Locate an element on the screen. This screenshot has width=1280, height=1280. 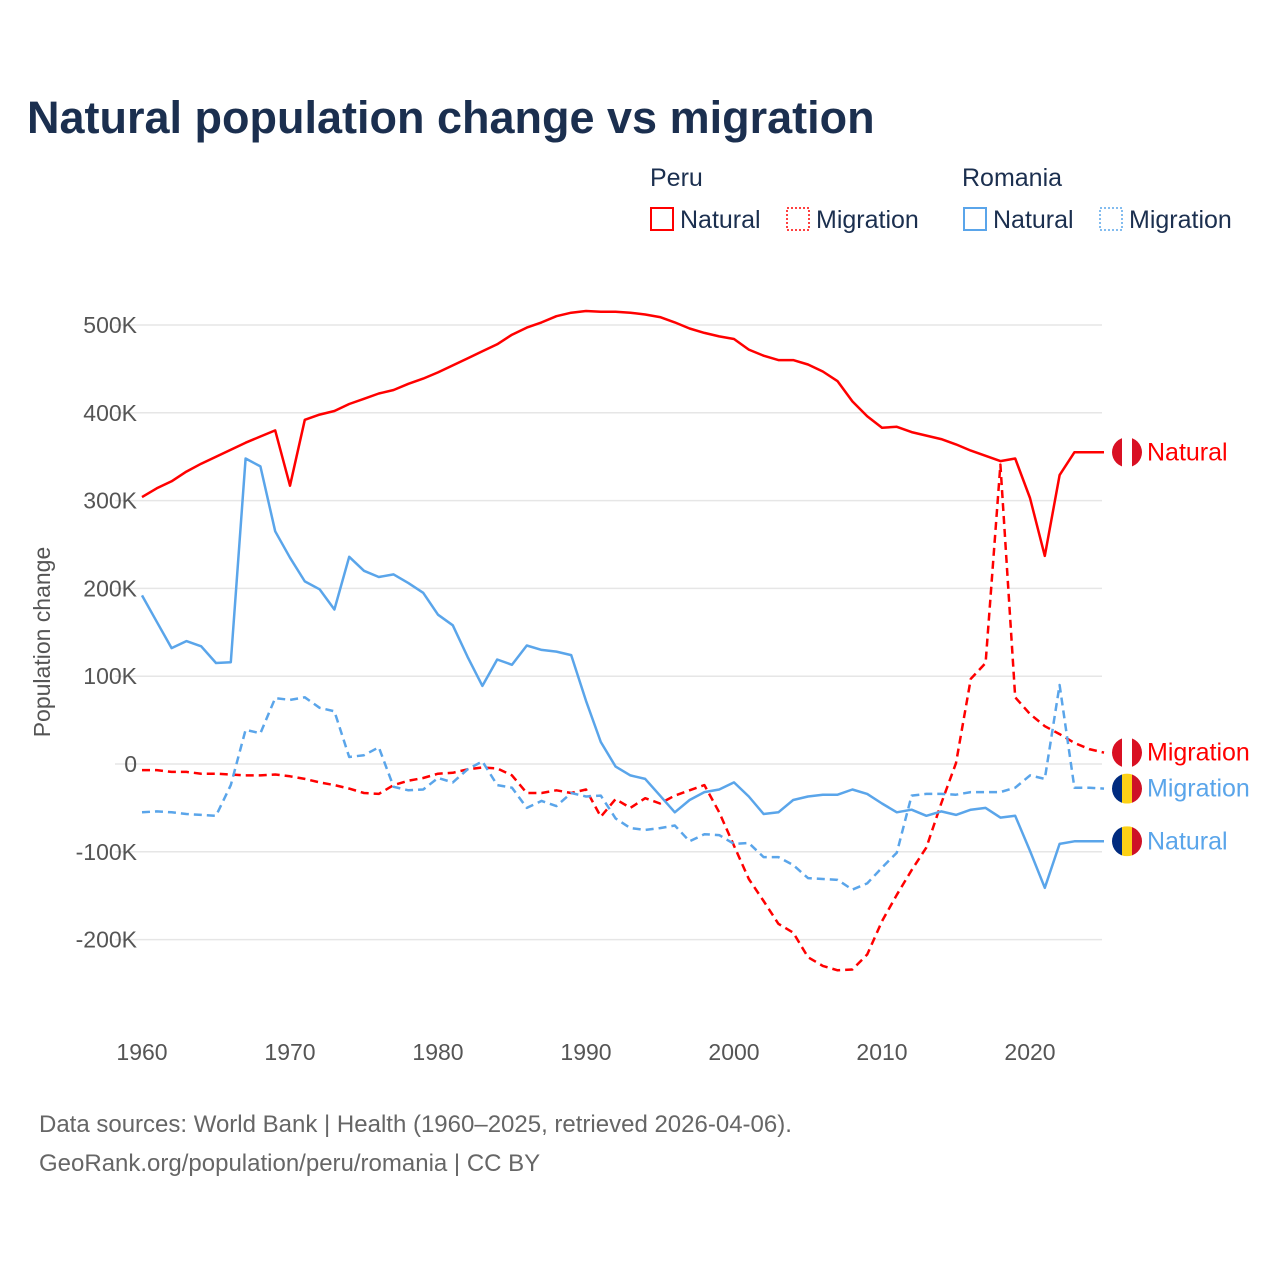
legend-swatch-peru-natural is located at coordinates (662, 219).